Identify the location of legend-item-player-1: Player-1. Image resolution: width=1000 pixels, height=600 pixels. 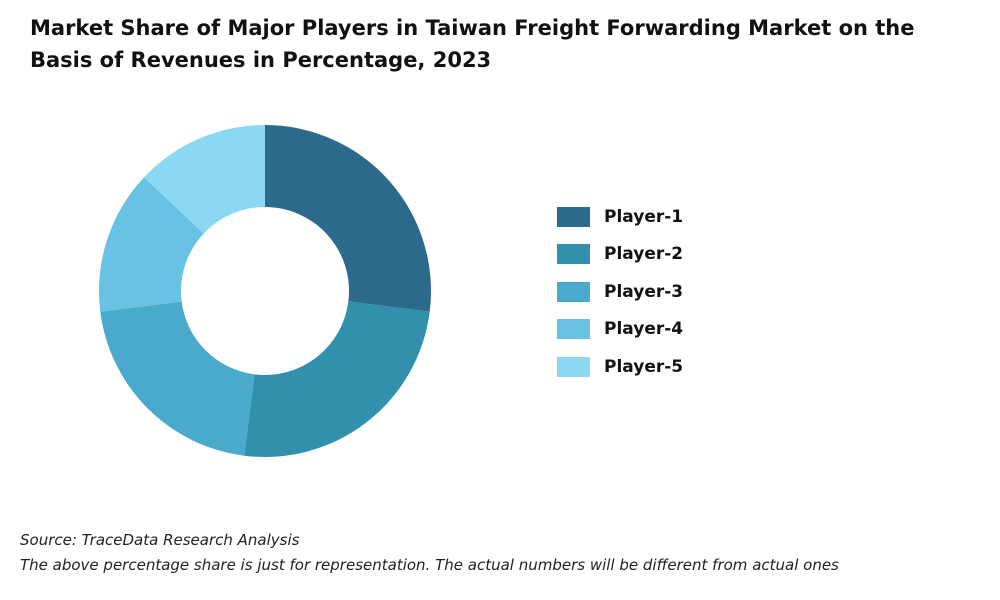
(620, 217).